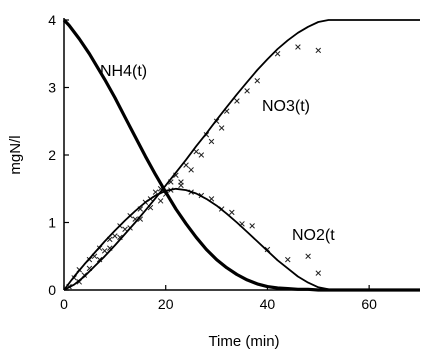 This screenshot has height=351, width=425. Describe the element at coordinates (313, 235) in the screenshot. I see `series-label-no2: NO2(t` at that location.